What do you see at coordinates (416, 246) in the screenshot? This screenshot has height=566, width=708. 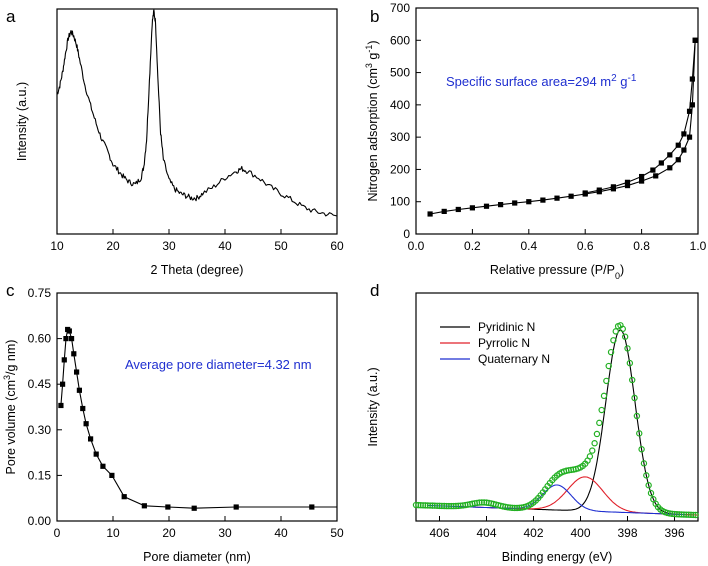 I see `x-tick-label: 0.0` at bounding box center [416, 246].